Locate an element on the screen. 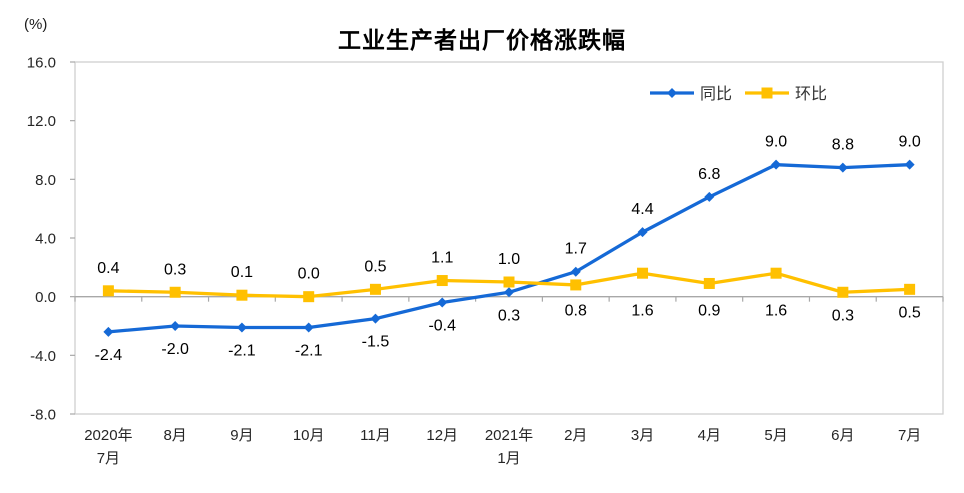  x-axis-label-line2: 1月 is located at coordinates (508, 458).